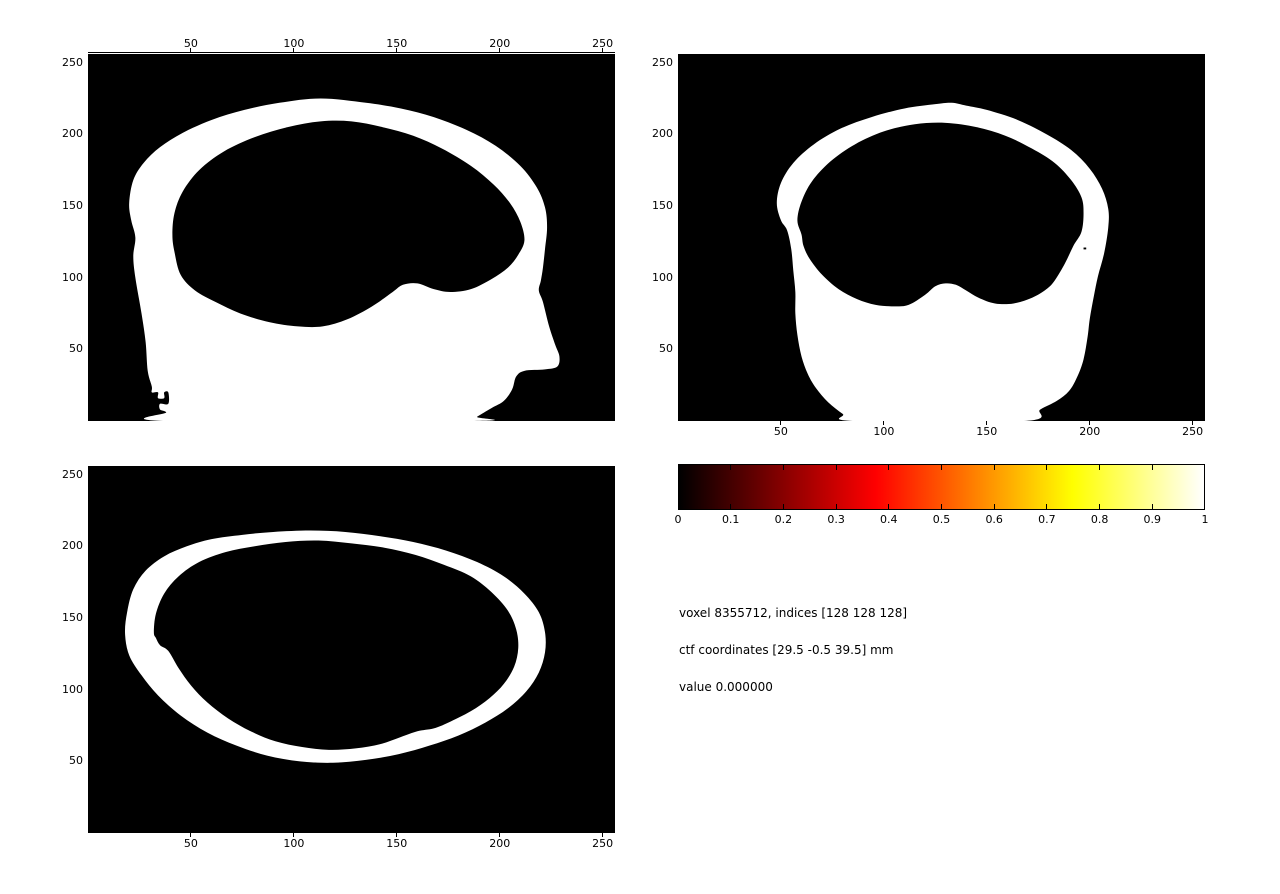 The width and height of the screenshot is (1280, 894). Describe the element at coordinates (72, 277) in the screenshot. I see `sagittal-y-tick-label: 100` at that location.